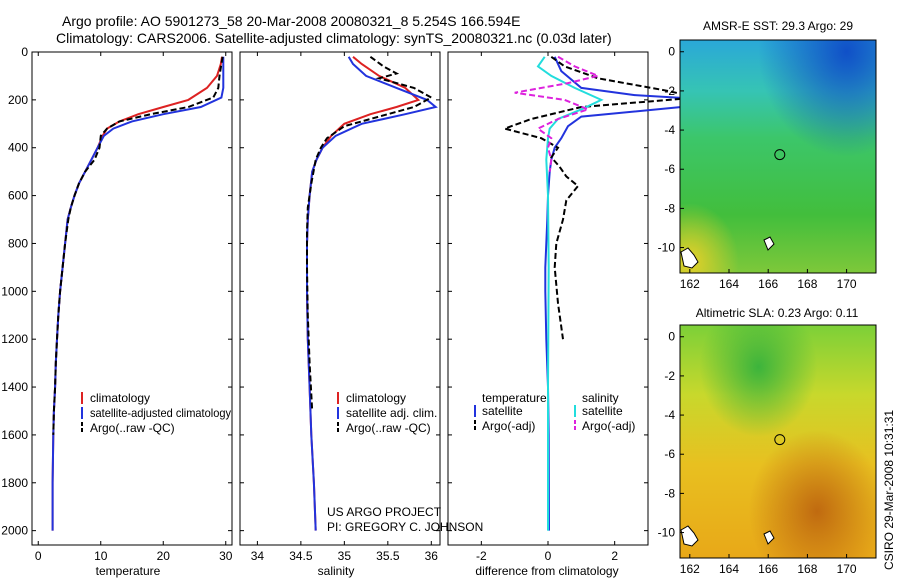  I want to click on x-tick-label: 30, so click(226, 556).